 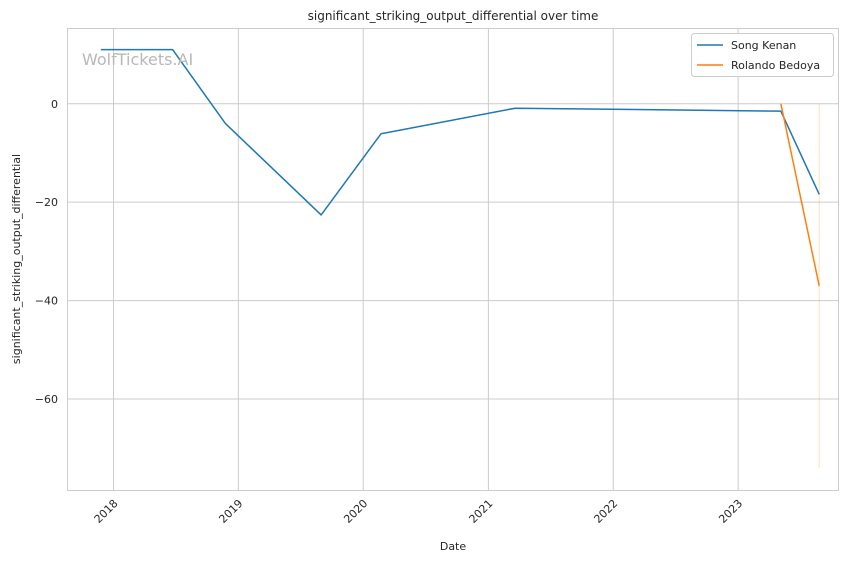 What do you see at coordinates (106, 511) in the screenshot?
I see `x-tick-label: 2018` at bounding box center [106, 511].